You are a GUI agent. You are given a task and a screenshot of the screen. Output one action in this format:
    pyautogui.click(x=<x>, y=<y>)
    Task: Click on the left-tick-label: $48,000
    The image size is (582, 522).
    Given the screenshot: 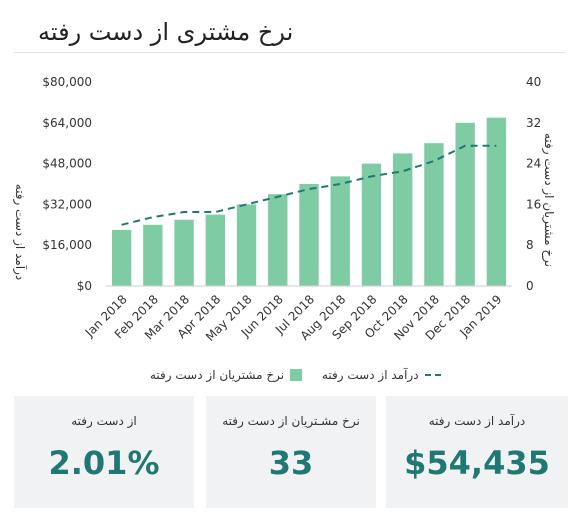 What is the action you would take?
    pyautogui.click(x=67, y=164)
    